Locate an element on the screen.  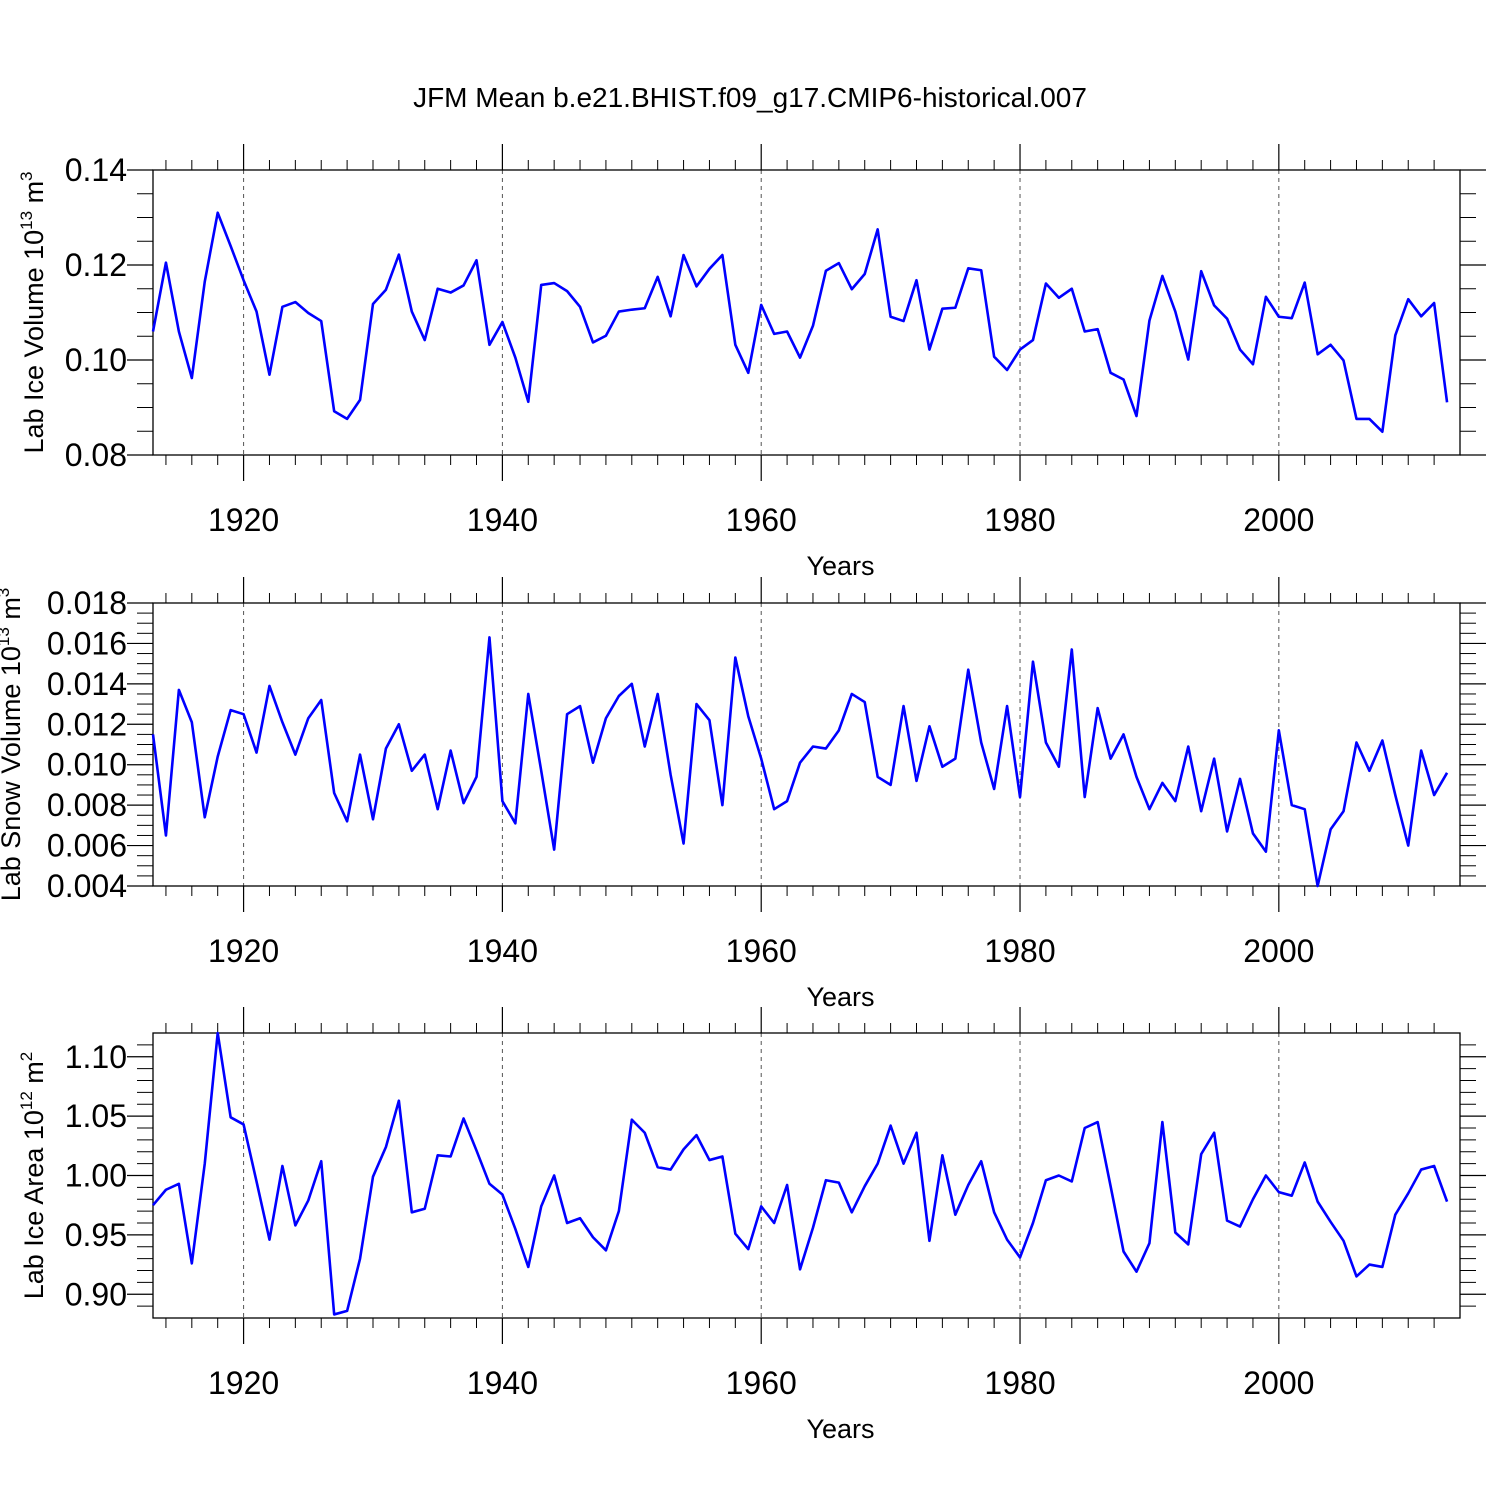
y-label-text: Lab Ice Area 10 is located at coordinates (34, 1204).